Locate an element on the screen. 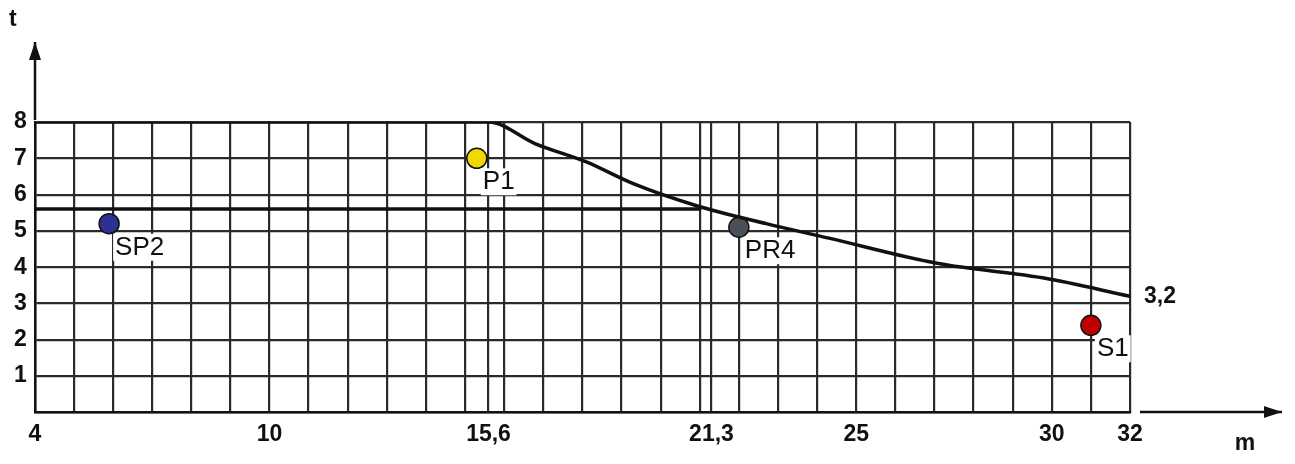  y-tick-label: 1 is located at coordinates (20, 374).